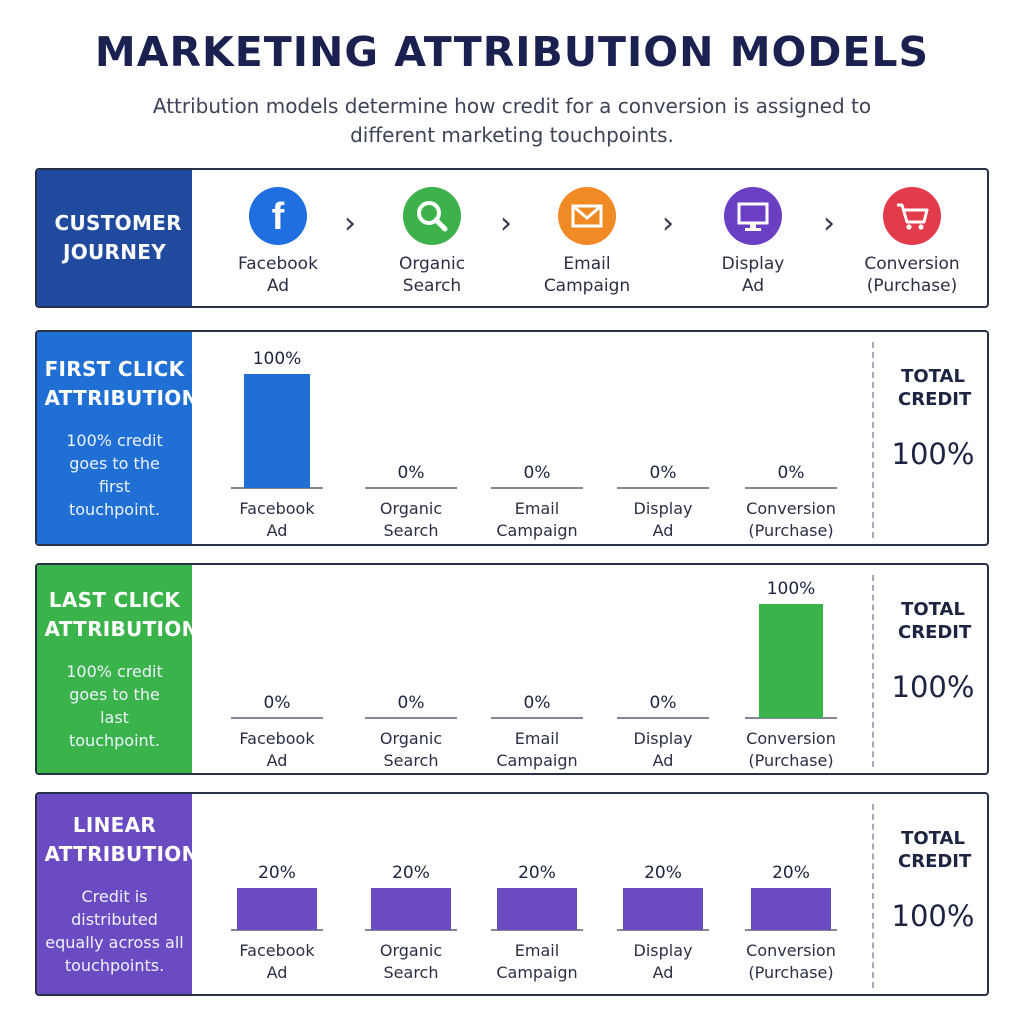 This screenshot has height=1024, width=1024. I want to click on journey-display-ad: Display Ad, so click(753, 242).